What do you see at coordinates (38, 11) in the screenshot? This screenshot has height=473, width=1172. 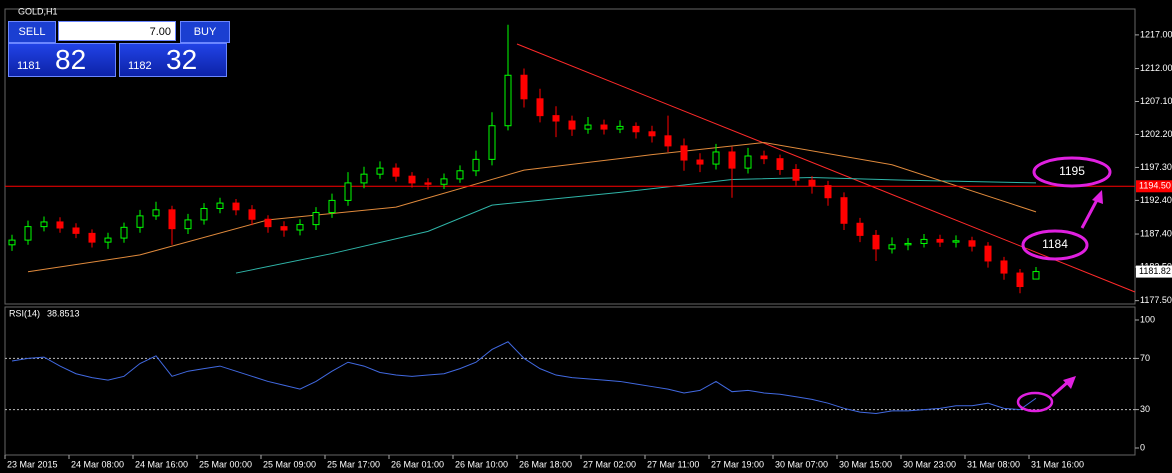 I see `symbol: GOLD,H1` at bounding box center [38, 11].